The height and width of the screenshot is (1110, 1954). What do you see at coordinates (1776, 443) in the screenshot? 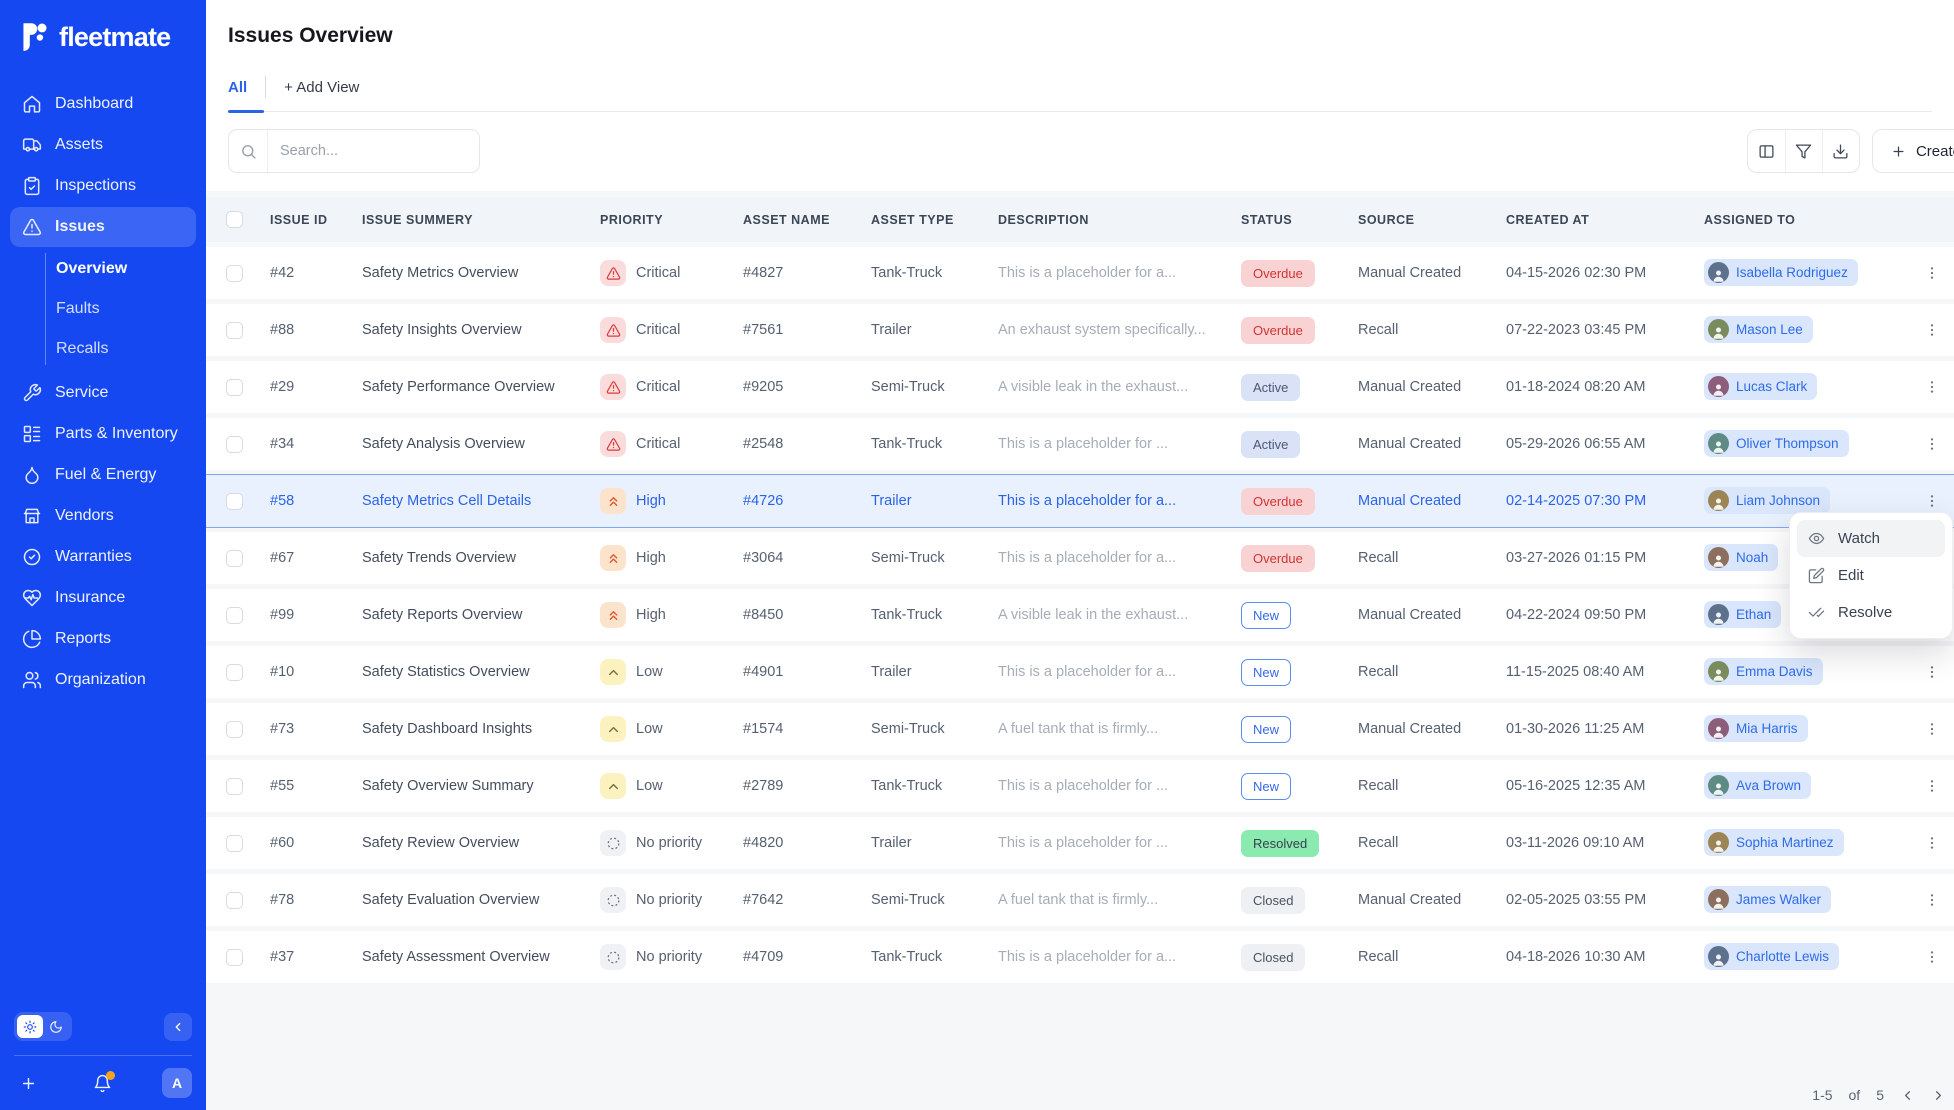
I see `assignee-pill: Oliver Thompson` at bounding box center [1776, 443].